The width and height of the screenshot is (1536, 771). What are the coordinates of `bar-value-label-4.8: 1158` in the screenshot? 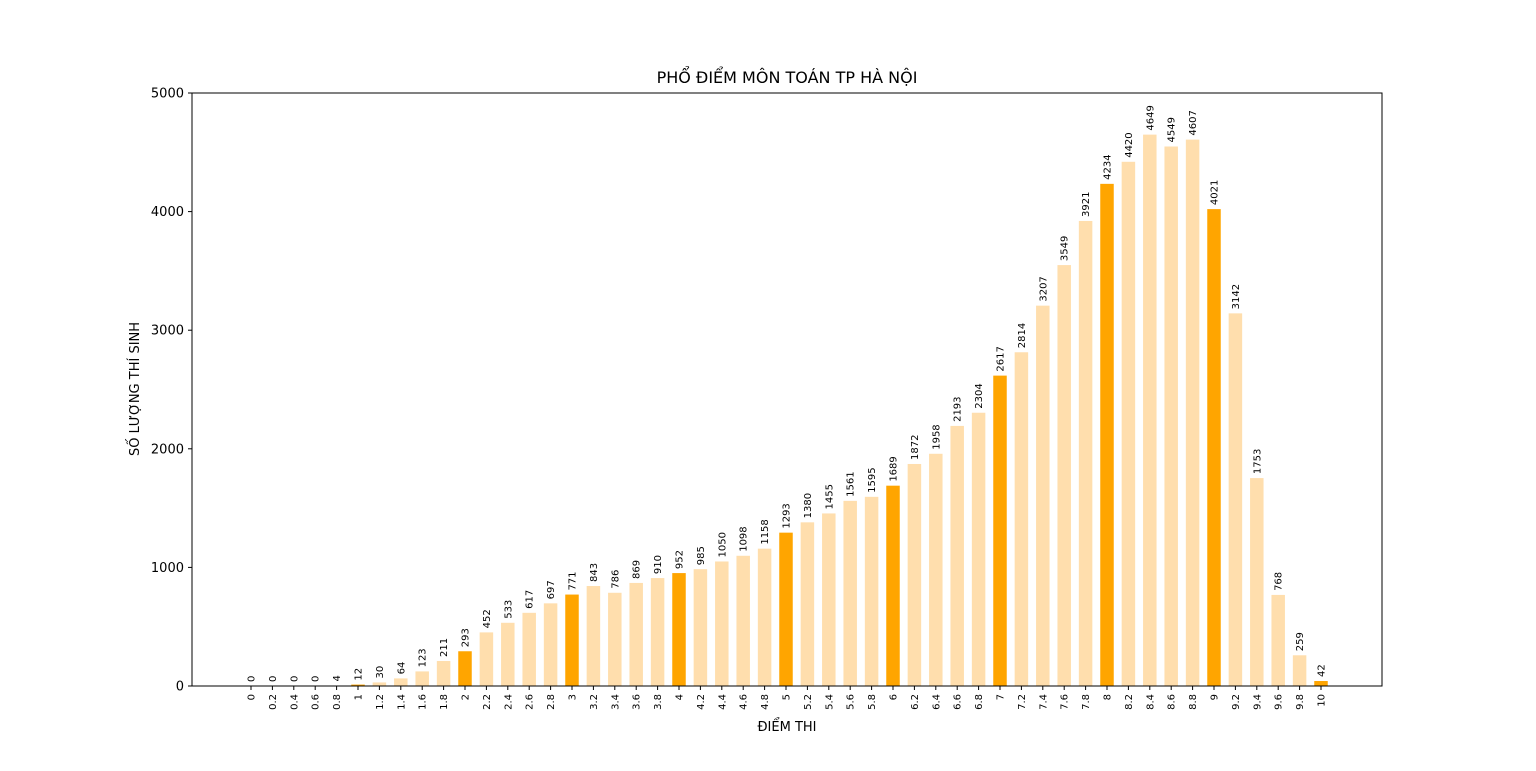 It's located at (765, 531).